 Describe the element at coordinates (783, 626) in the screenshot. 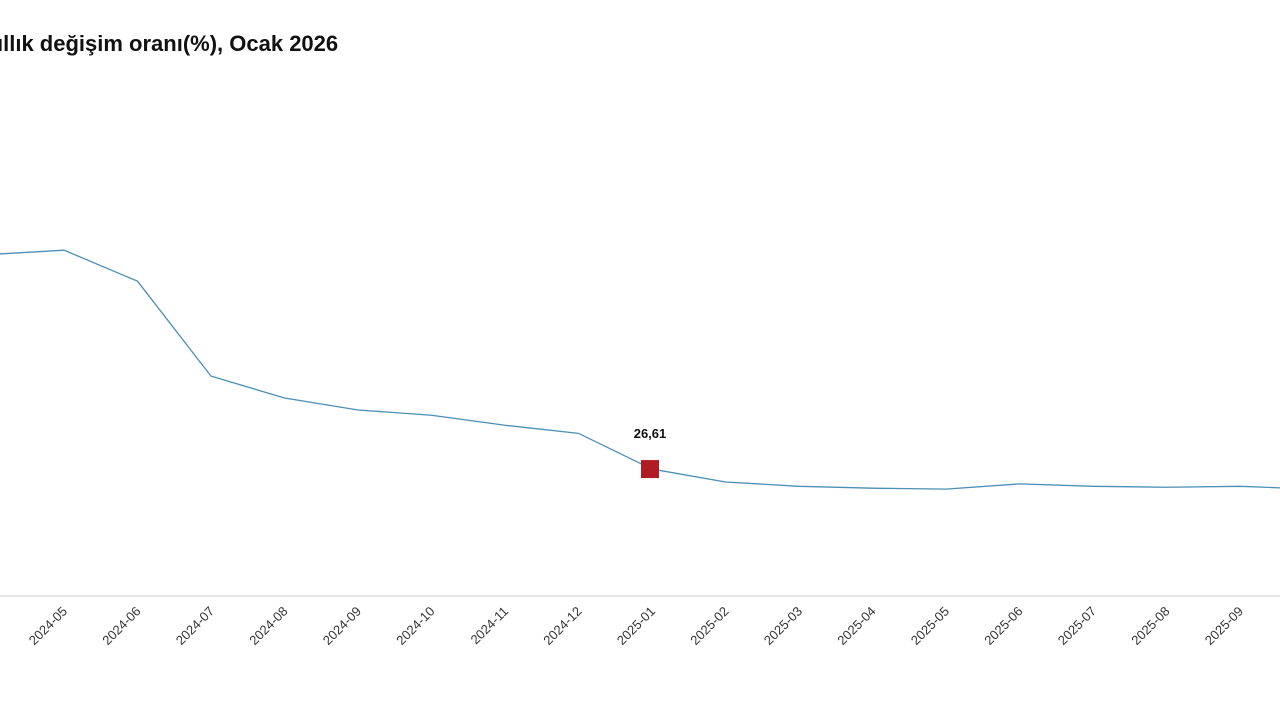

I see `x-tick-label: 2025-03` at that location.